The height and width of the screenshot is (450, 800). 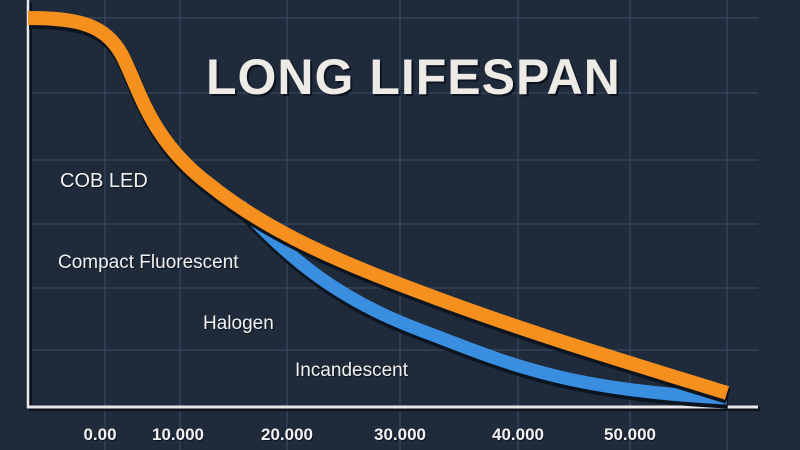 I want to click on chart-title: LONG LIFESPAN, so click(x=413, y=77).